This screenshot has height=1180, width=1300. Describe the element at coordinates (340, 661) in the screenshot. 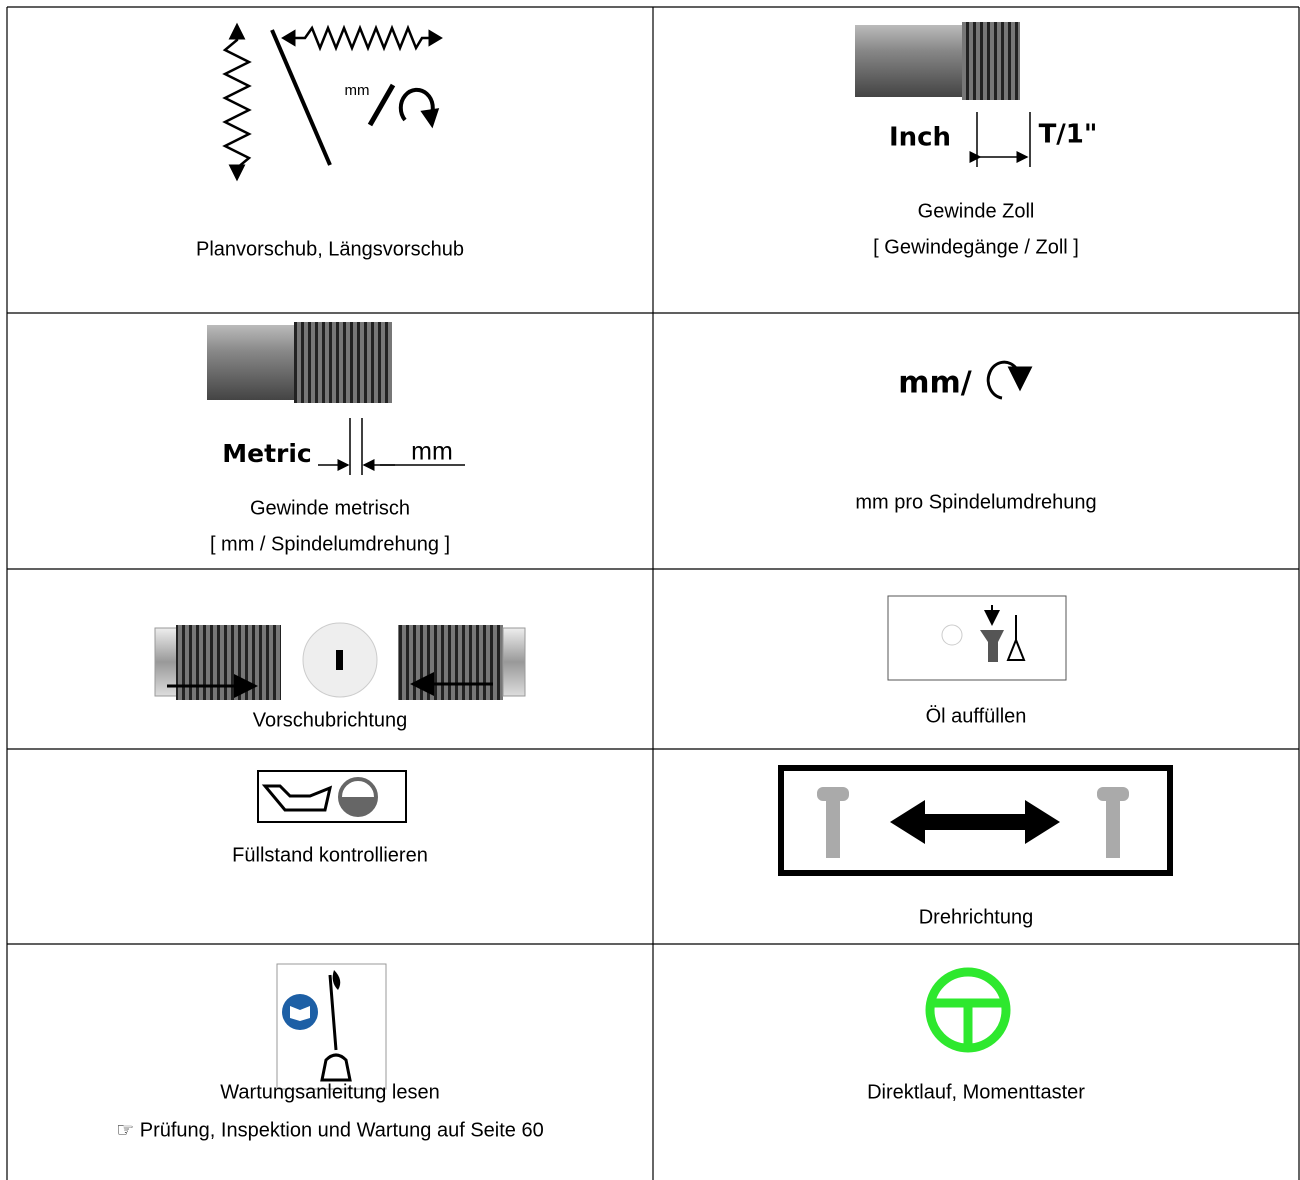

I see `feed-direction-icon` at that location.